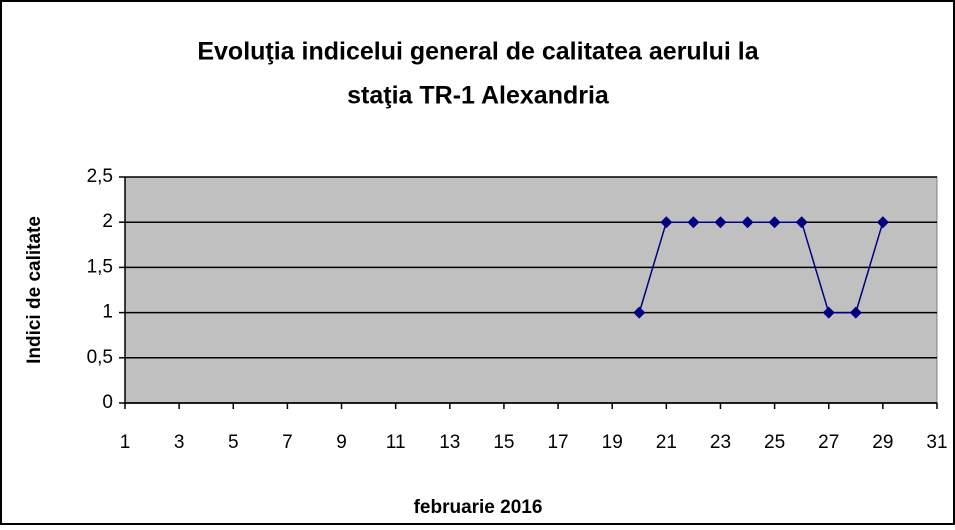 Image resolution: width=955 pixels, height=530 pixels. What do you see at coordinates (828, 442) in the screenshot?
I see `x-tick-label: 27` at bounding box center [828, 442].